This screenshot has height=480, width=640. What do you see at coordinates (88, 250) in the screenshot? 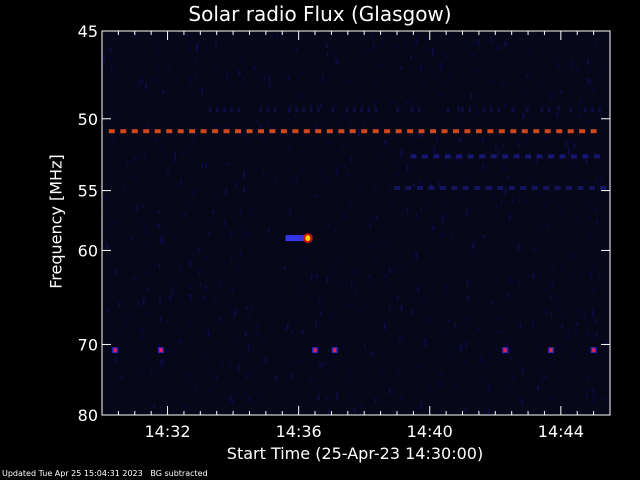
I see `y-tick-label: 60` at bounding box center [88, 250].